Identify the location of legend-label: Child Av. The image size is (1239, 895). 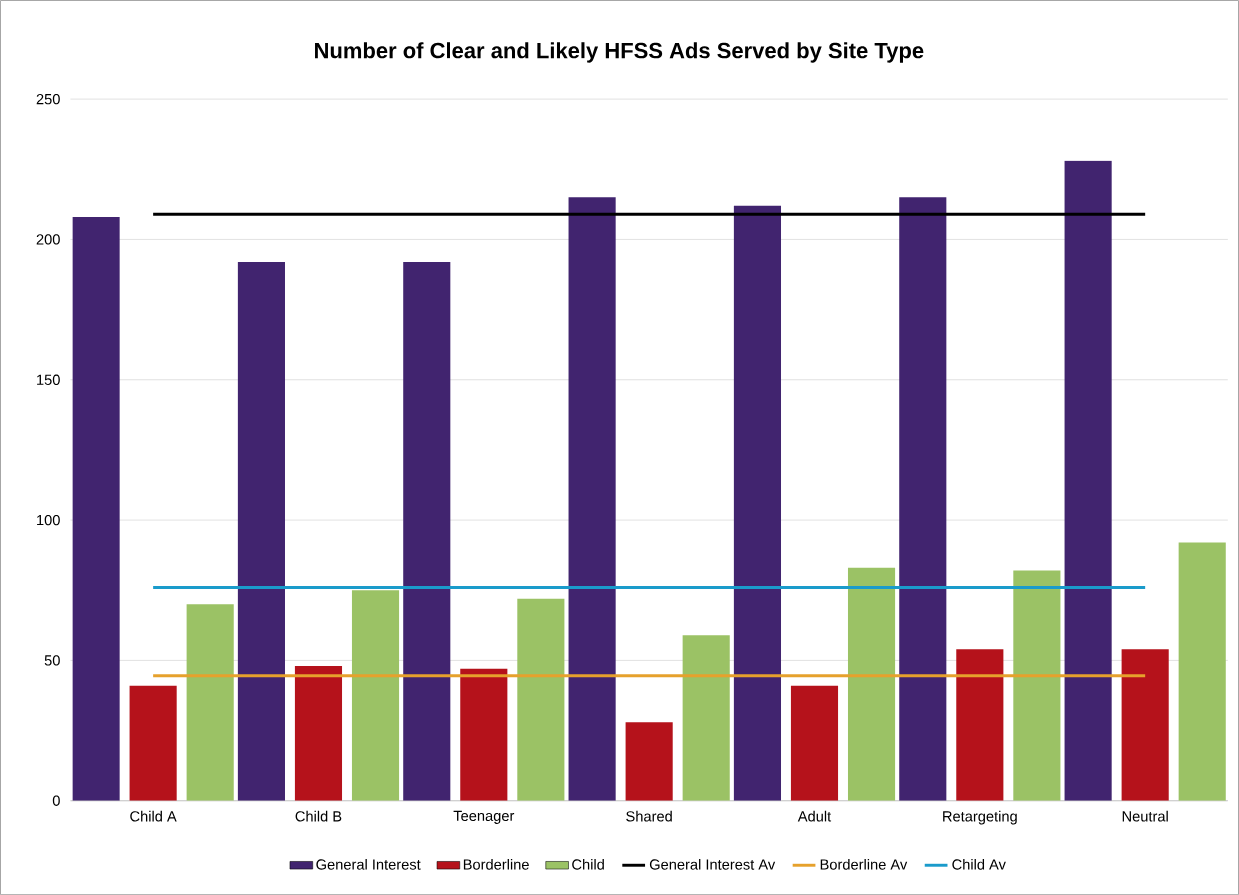
(979, 864).